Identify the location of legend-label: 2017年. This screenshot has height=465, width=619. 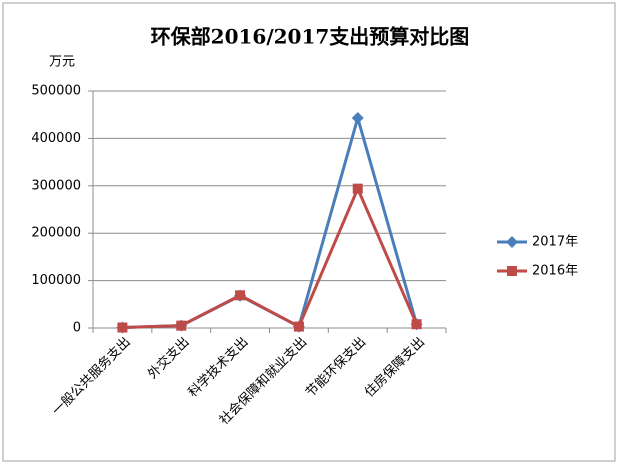
(555, 242).